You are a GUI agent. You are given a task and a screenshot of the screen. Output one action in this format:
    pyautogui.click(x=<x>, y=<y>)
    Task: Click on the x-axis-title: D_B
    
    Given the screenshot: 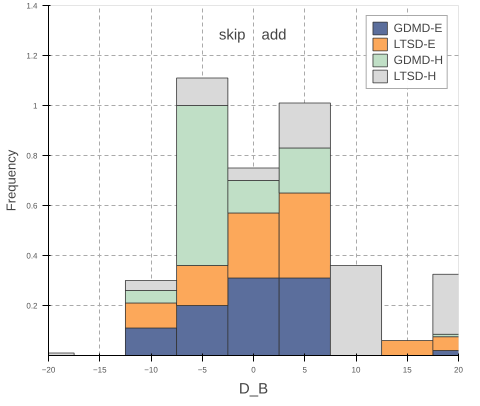 What is the action you would take?
    pyautogui.click(x=253, y=389)
    